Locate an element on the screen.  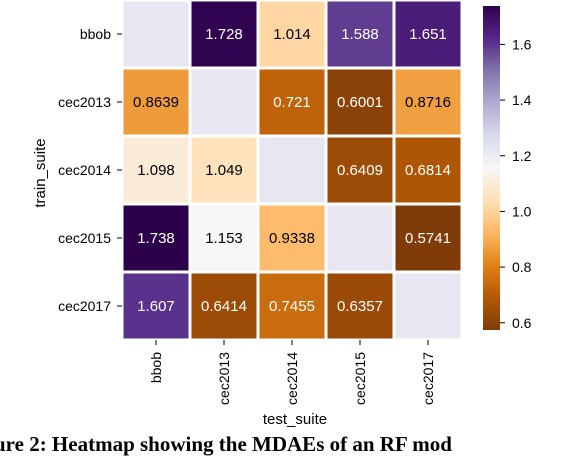
cell-value-label: 1.014 is located at coordinates (292, 34).